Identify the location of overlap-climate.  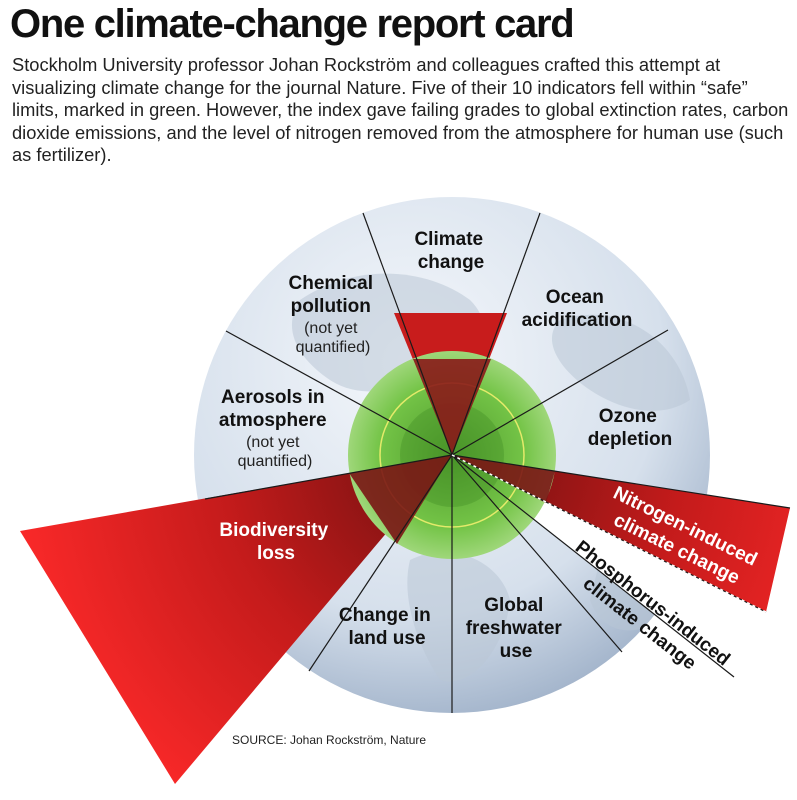
(452, 407).